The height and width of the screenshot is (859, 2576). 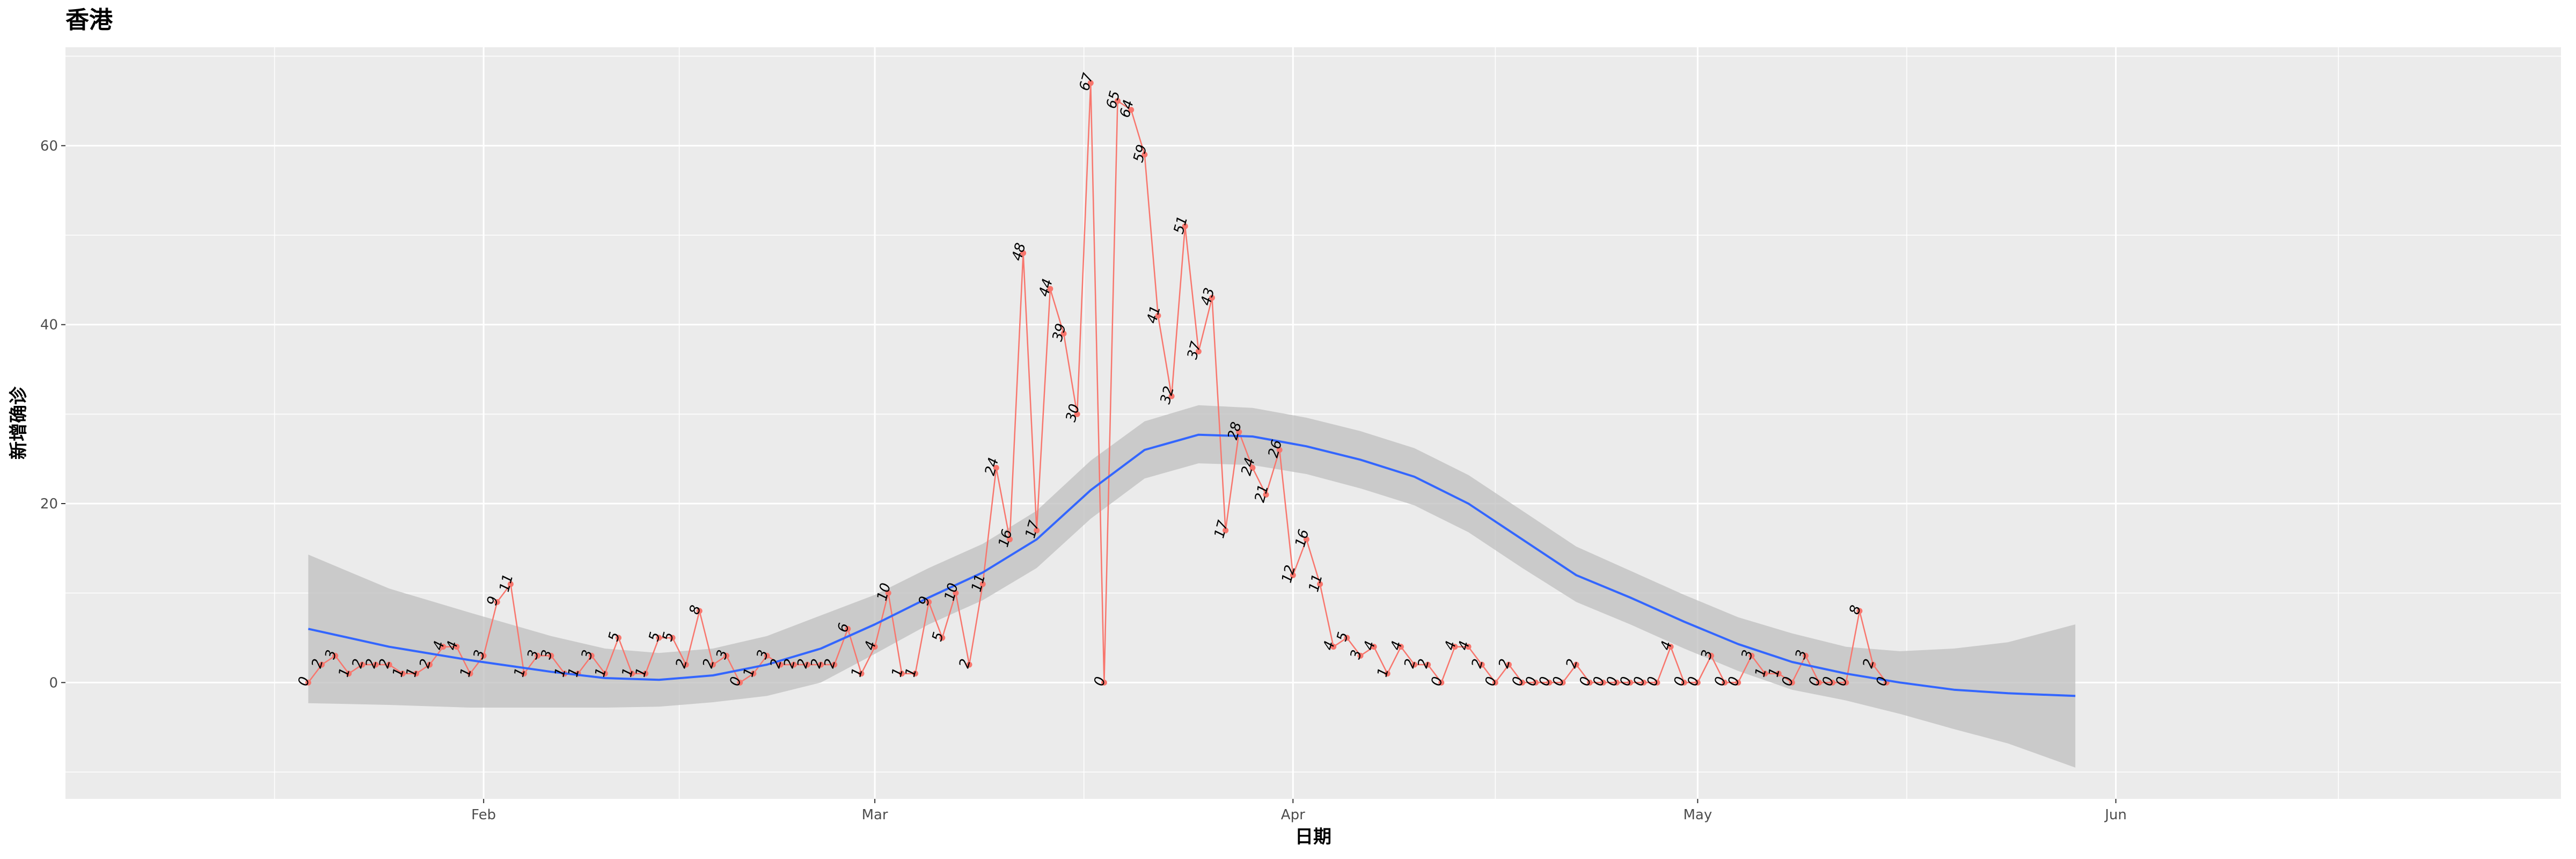 What do you see at coordinates (1293, 815) in the screenshot?
I see `x-tick-label: Apr` at bounding box center [1293, 815].